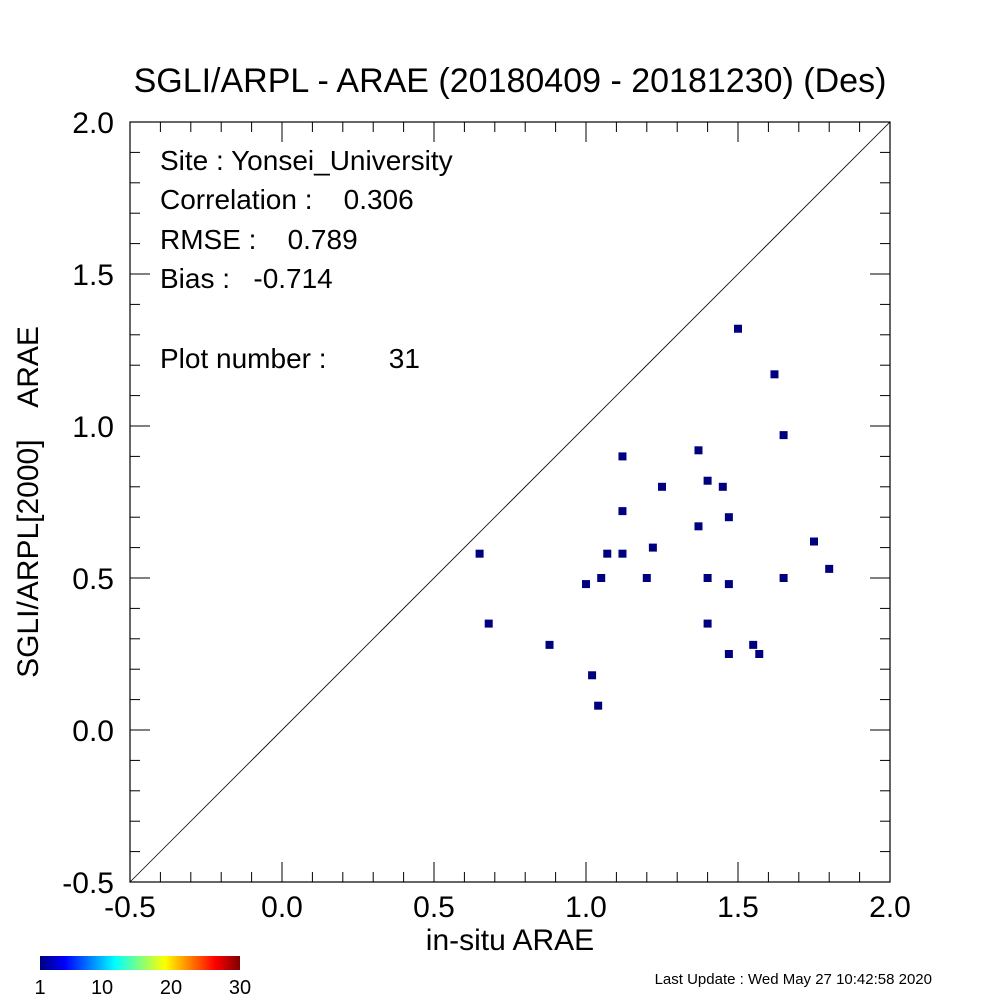 The image size is (1000, 1000). Describe the element at coordinates (306, 160) in the screenshot. I see `stats-site: Site : Yonsei_University` at that location.